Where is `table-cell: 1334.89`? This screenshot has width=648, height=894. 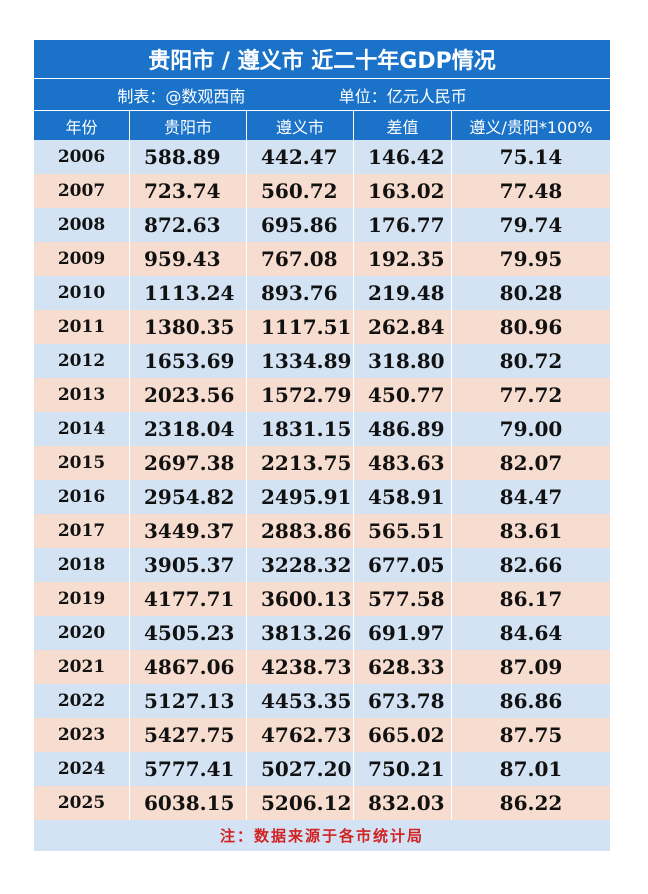 table-cell: 1334.89 is located at coordinates (300, 361).